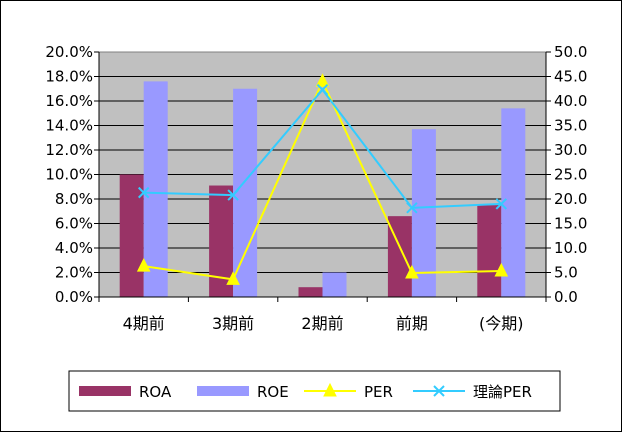 This screenshot has width=622, height=432. What do you see at coordinates (69, 101) in the screenshot?
I see `left-tick-label: 16.0%` at bounding box center [69, 101].